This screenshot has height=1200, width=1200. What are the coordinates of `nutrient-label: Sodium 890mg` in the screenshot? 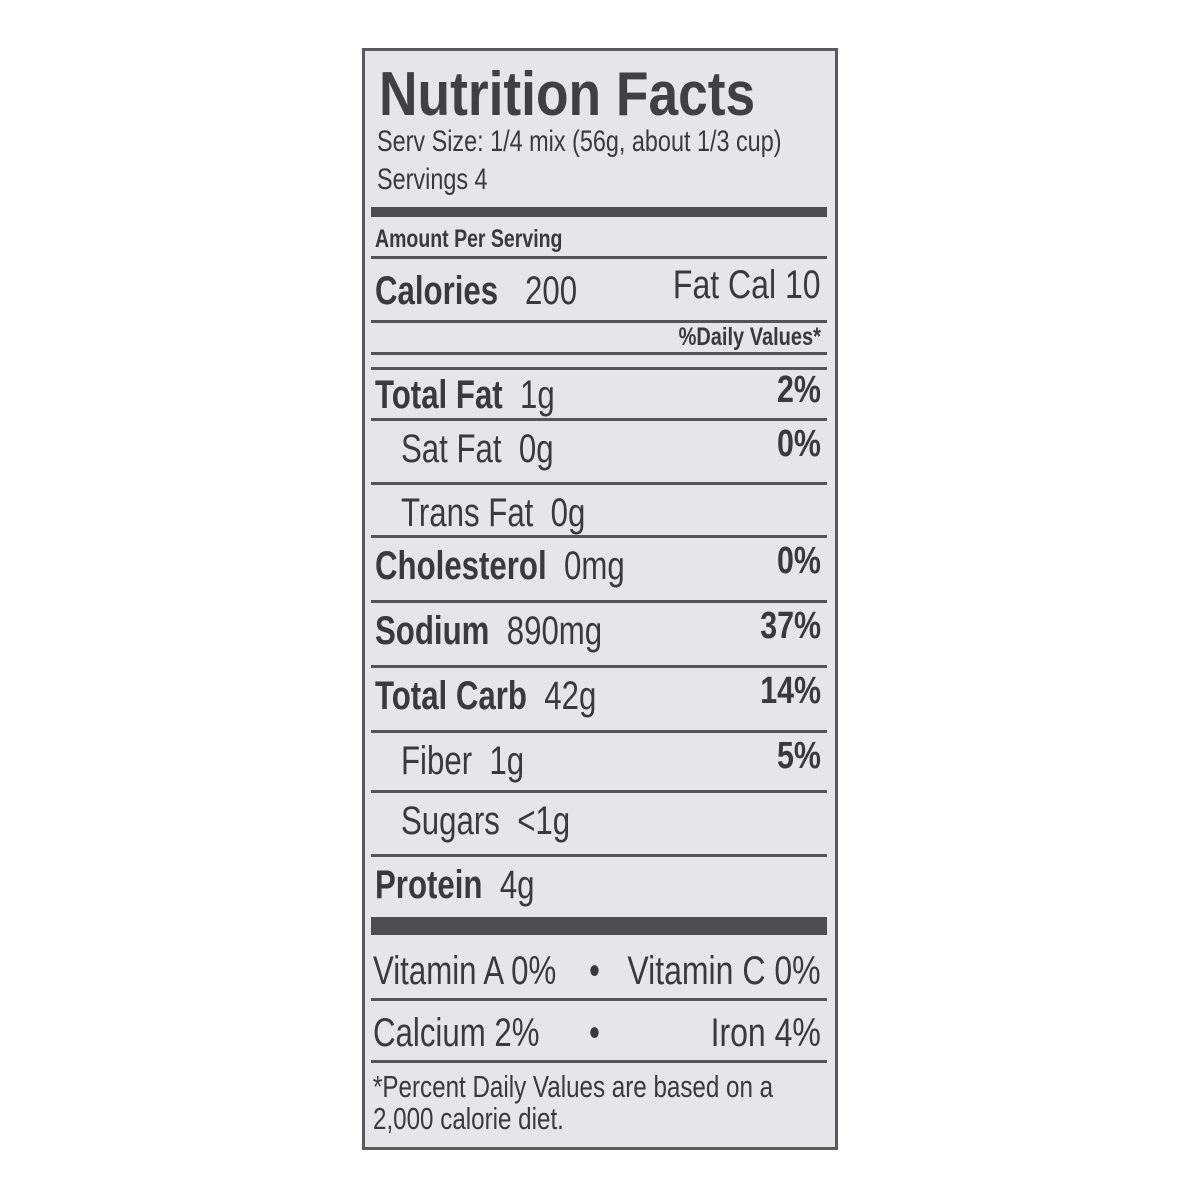 It's located at (488, 631).